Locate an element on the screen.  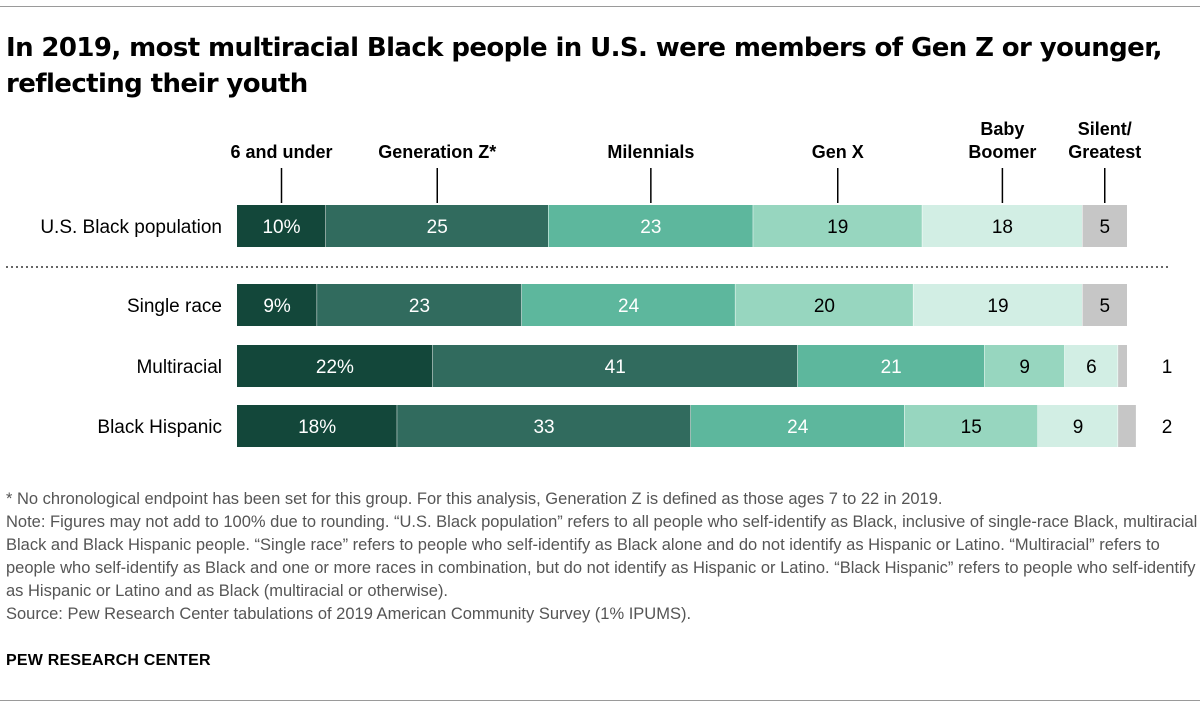
data-label: 18% is located at coordinates (317, 427).